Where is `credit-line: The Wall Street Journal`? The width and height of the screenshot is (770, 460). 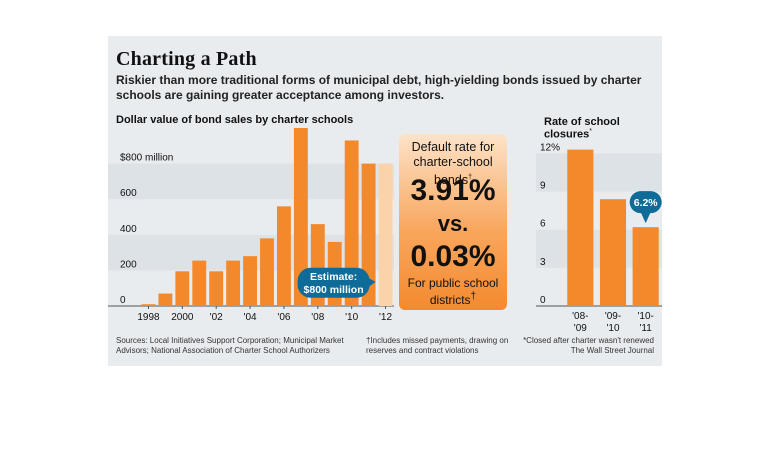
credit-line: The Wall Street Journal is located at coordinates (612, 350).